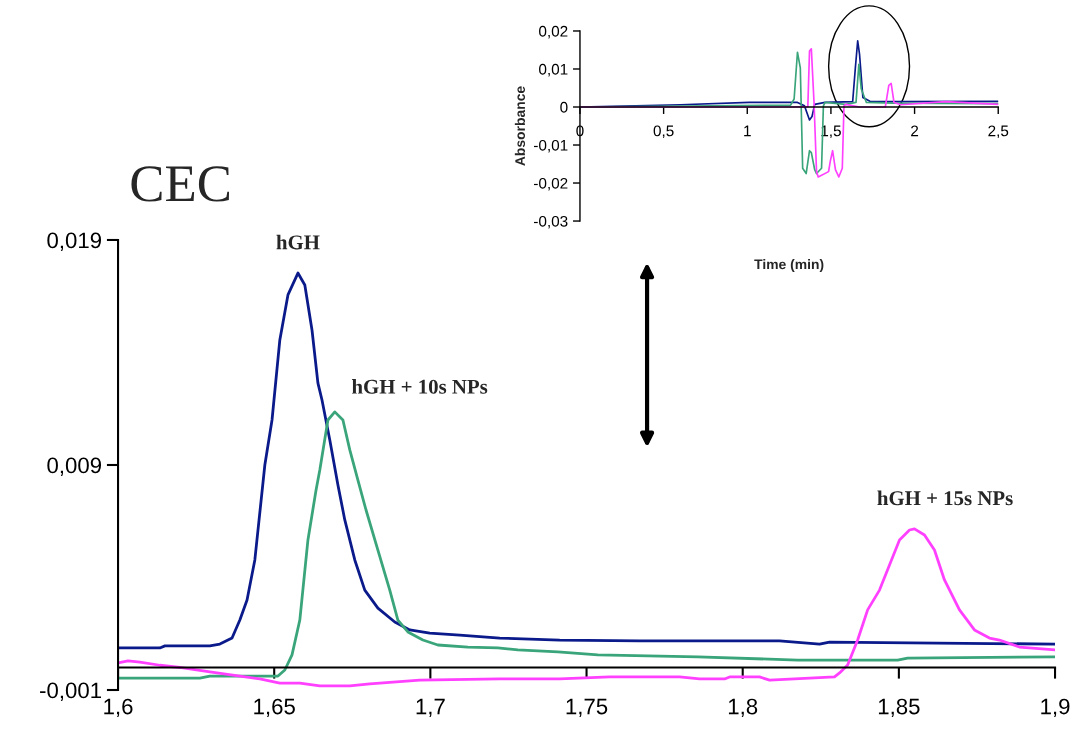  Describe the element at coordinates (1055, 707) in the screenshot. I see `x-tick-label: 1,9` at that location.